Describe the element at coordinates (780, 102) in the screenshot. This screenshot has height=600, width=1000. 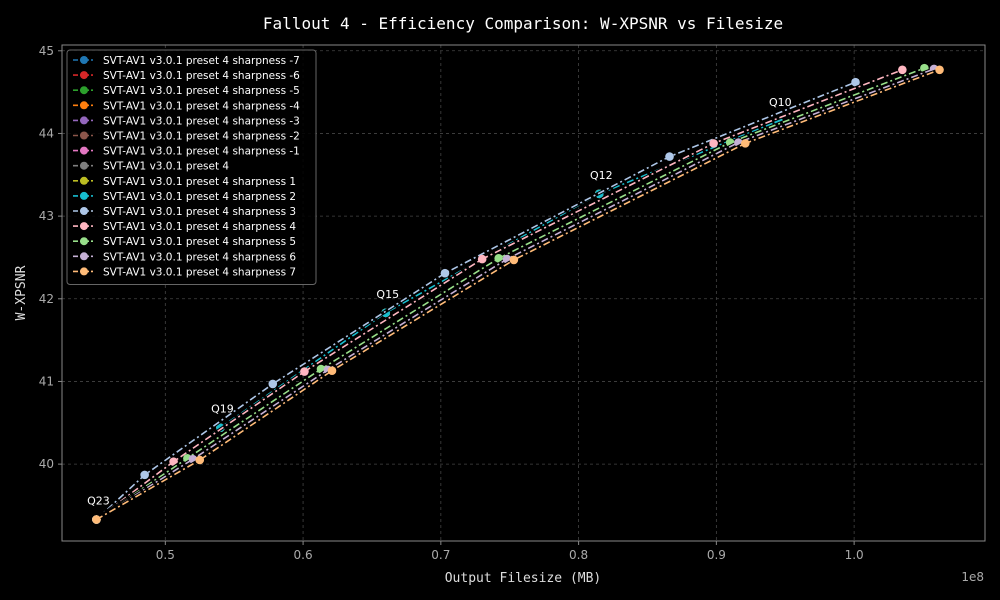
I see `quality-label: Q10` at that location.